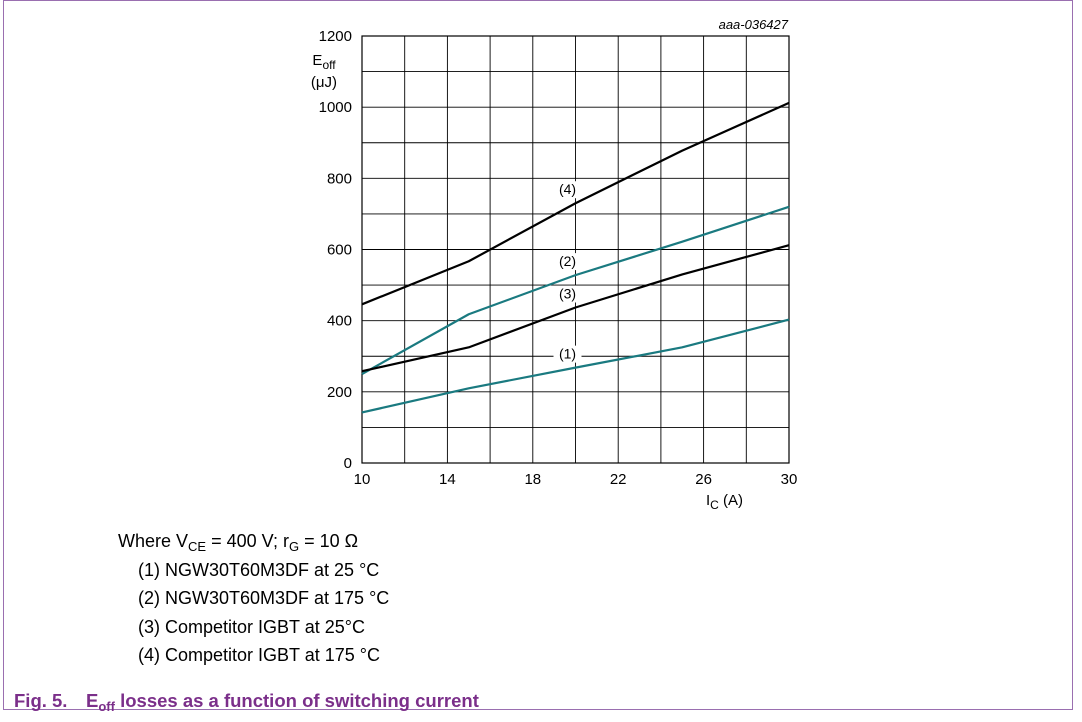 Image resolution: width=1082 pixels, height=722 pixels. What do you see at coordinates (362, 479) in the screenshot?
I see `x-tick-label-10: 10` at bounding box center [362, 479].